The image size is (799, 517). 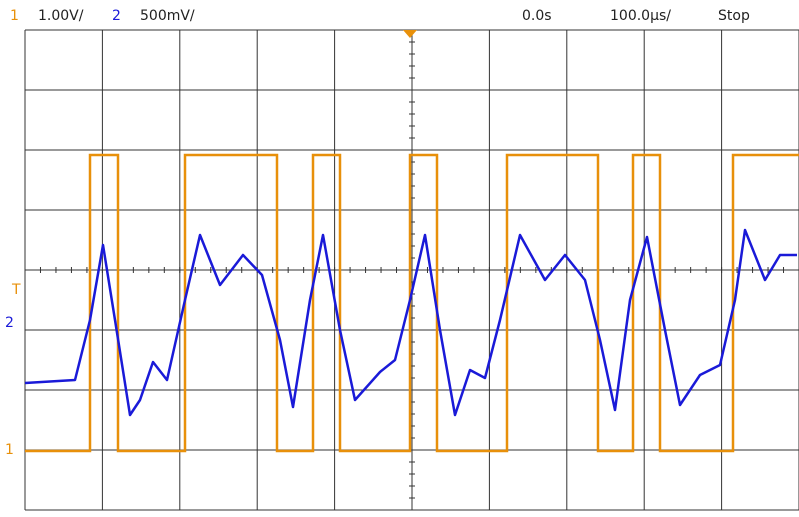 I want to click on ch2-ground-marker: 2, so click(x=9, y=323).